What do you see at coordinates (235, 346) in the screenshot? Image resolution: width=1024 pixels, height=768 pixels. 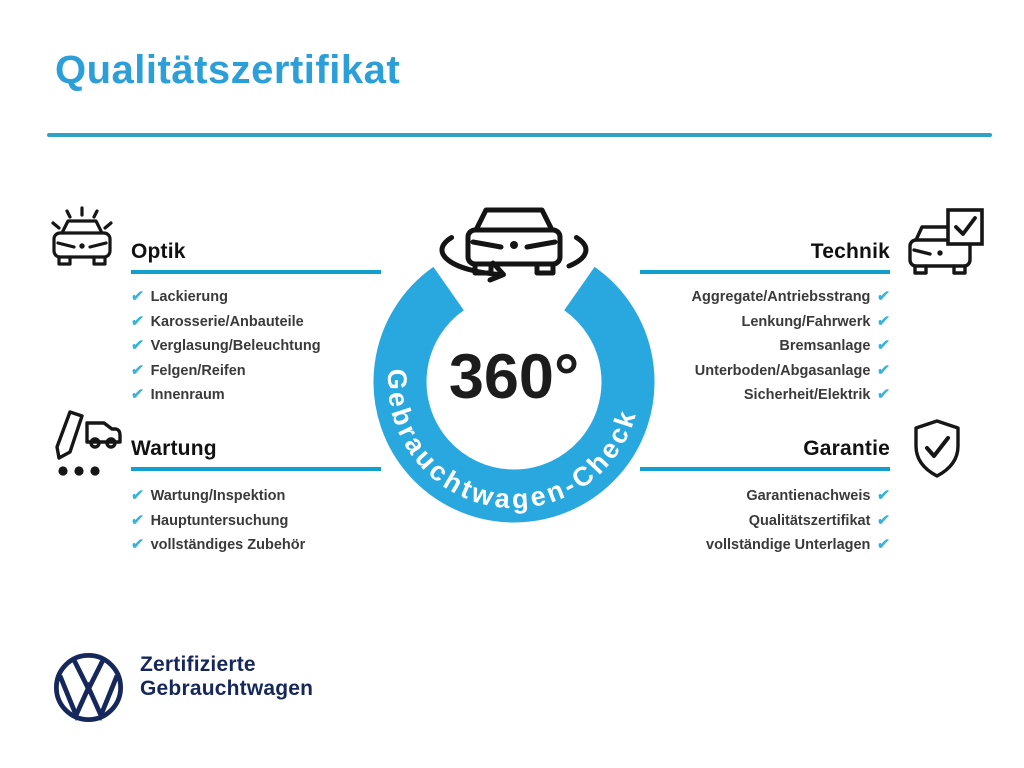 I see `list-item-label: Verglasung/Beleuchtung` at bounding box center [235, 346].